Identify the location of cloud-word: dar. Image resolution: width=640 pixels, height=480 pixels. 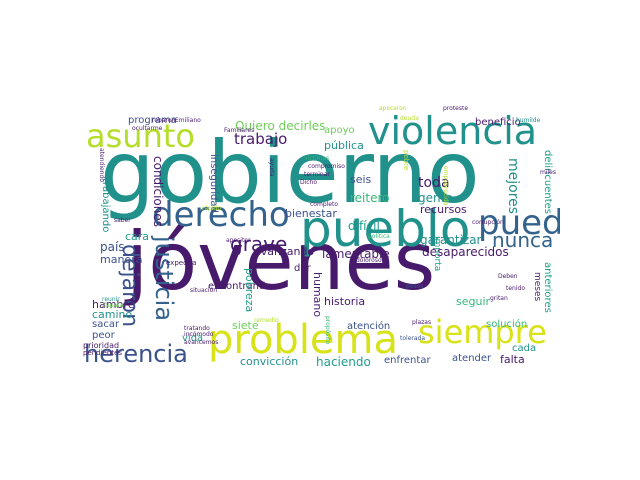
(302, 268).